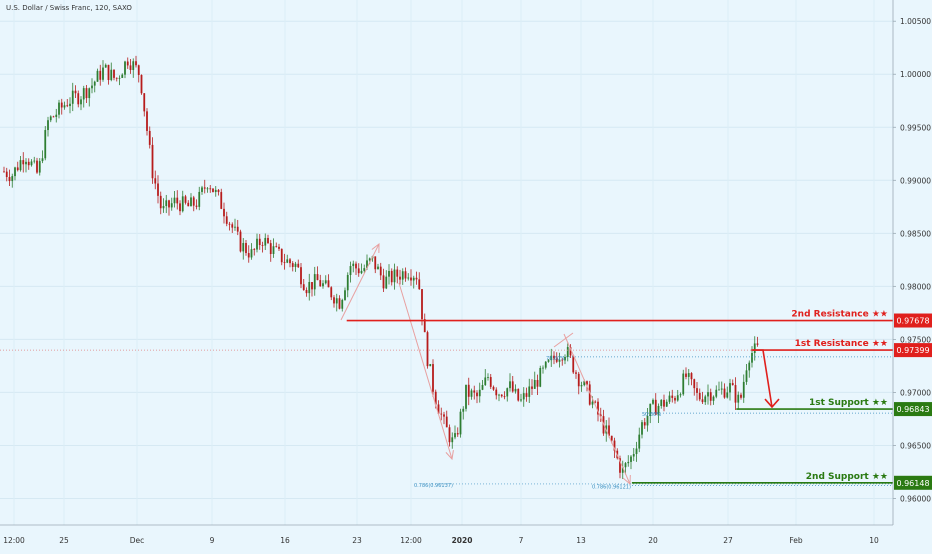 The width and height of the screenshot is (932, 554). Describe the element at coordinates (581, 540) in the screenshot. I see `x-tick-label: 13` at that location.